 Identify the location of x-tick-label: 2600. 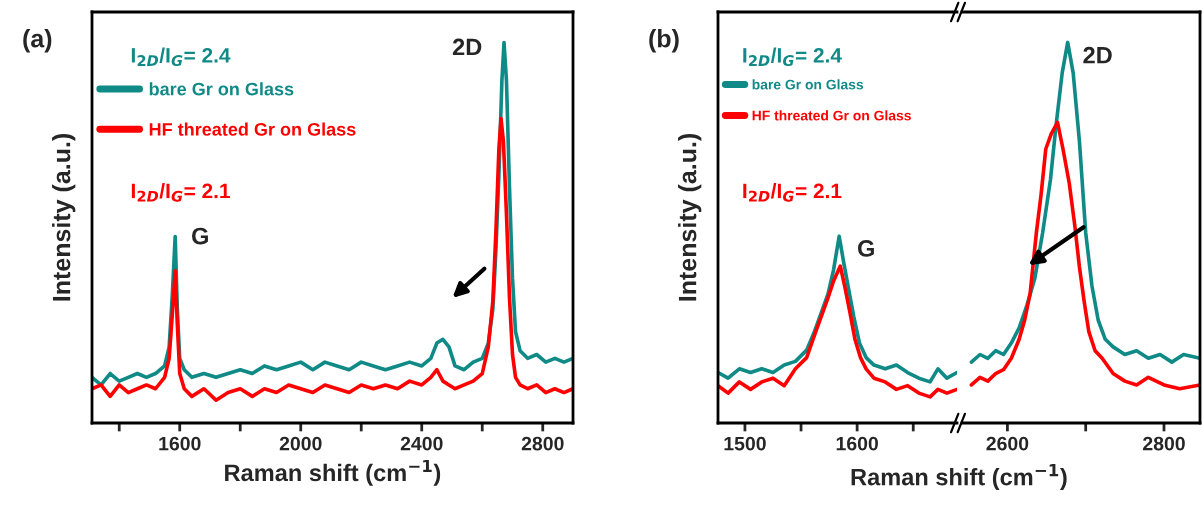
(1007, 443).